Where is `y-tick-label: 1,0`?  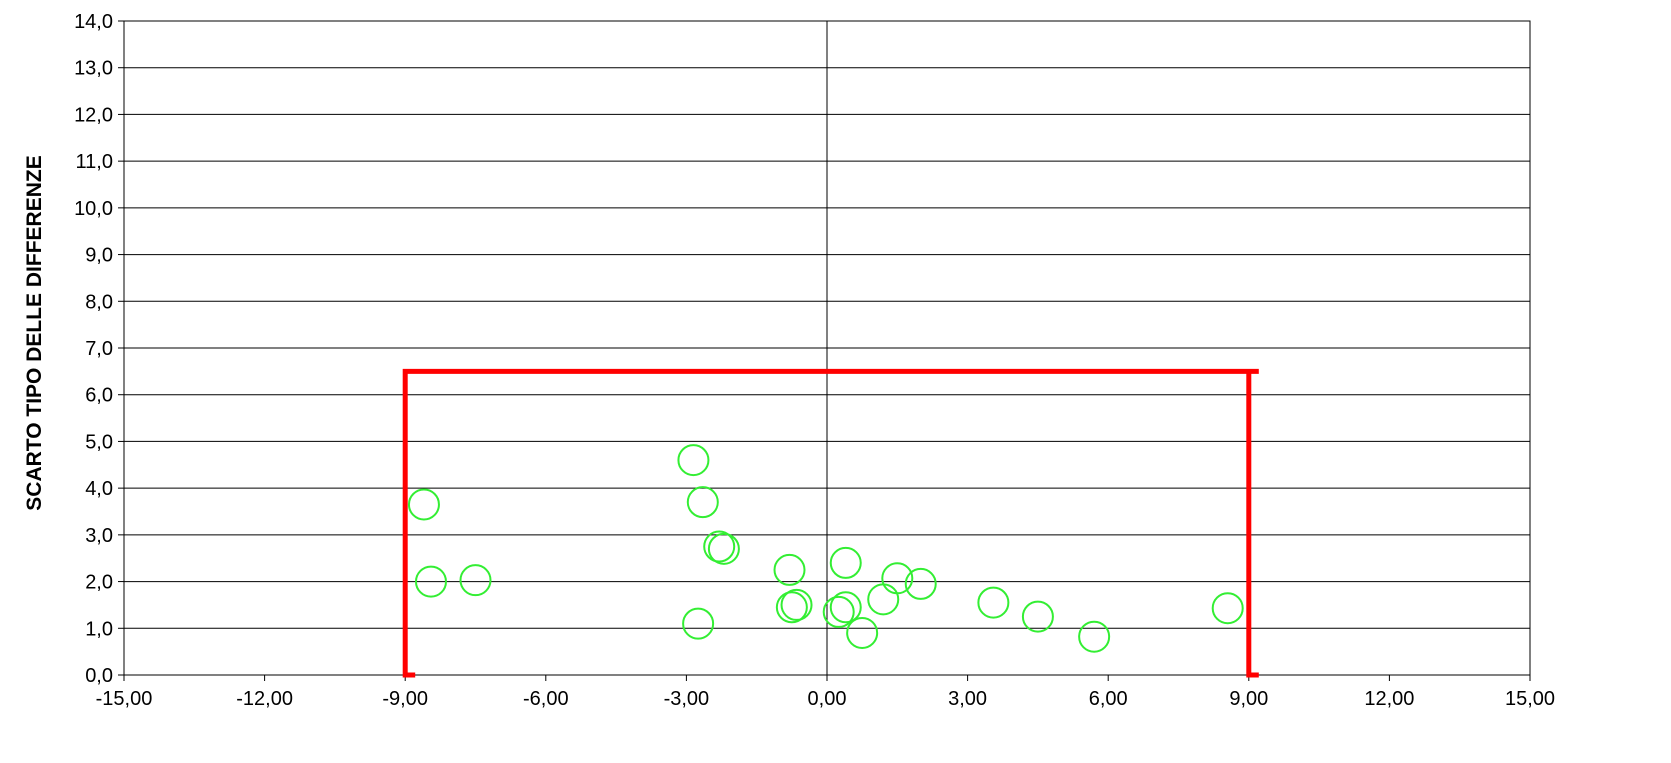
y-tick-label: 1,0 is located at coordinates (99, 629).